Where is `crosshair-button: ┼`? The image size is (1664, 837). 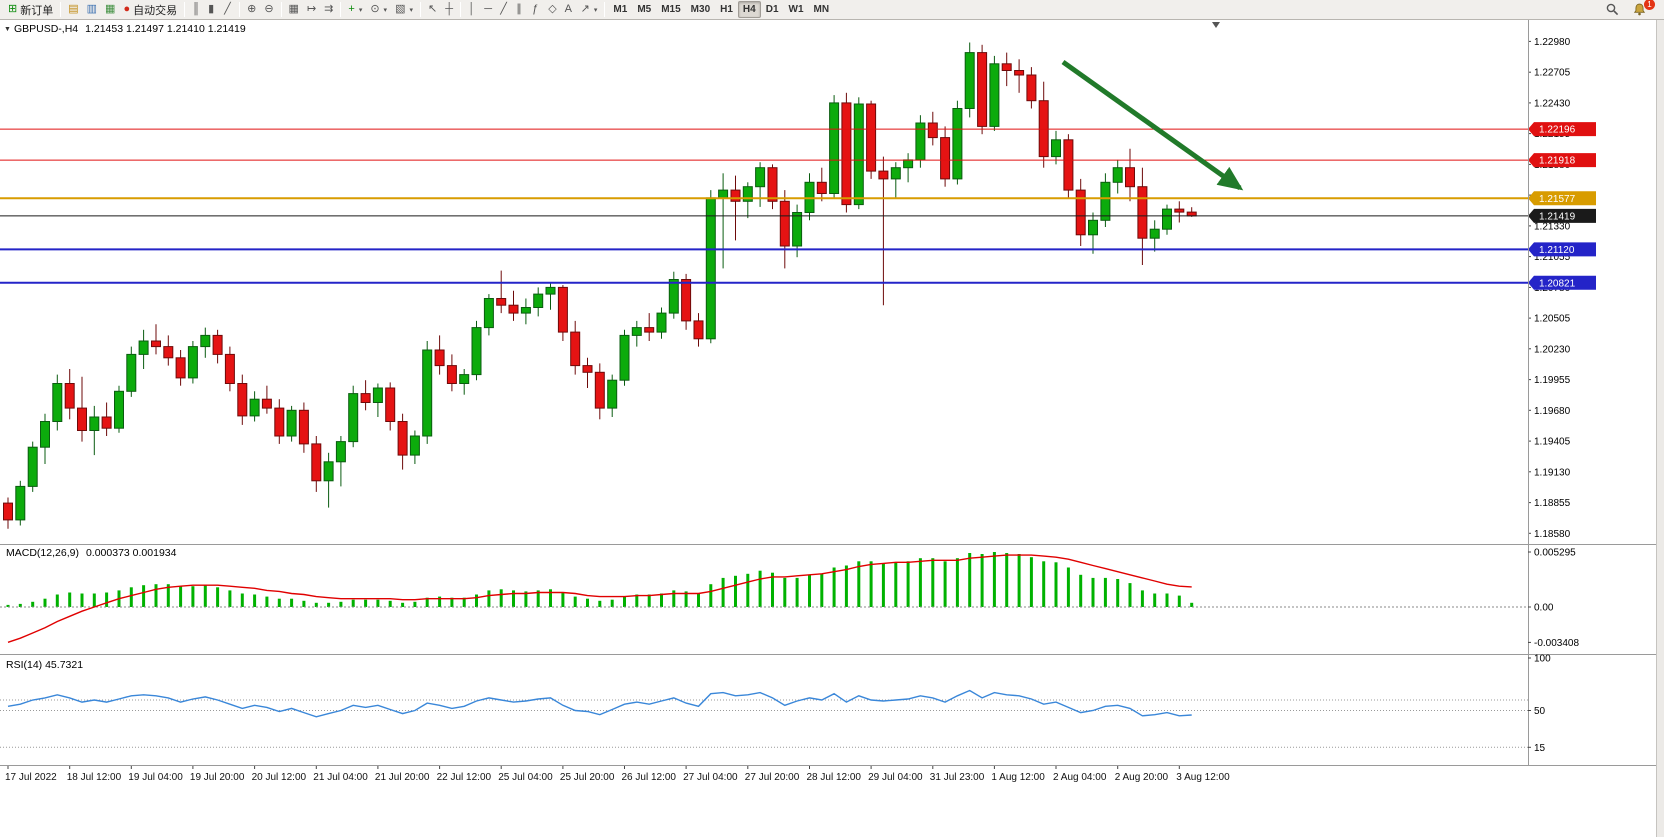
crosshair-button: ┼ is located at coordinates (449, 9).